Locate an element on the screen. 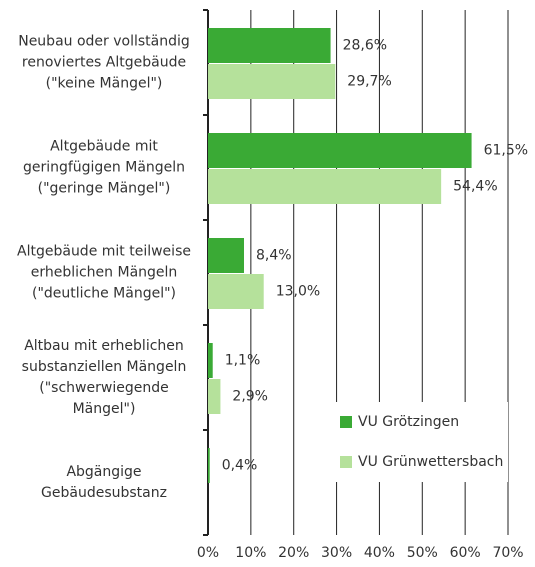 This screenshot has height=567, width=535. value-label: 54,4% is located at coordinates (475, 187).